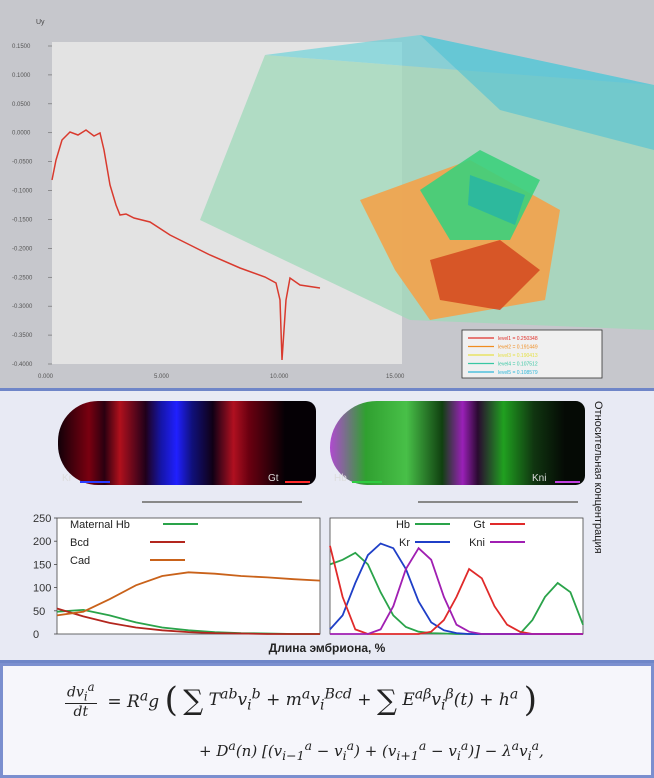 The width and height of the screenshot is (654, 778). I want to click on top-y-tick: 0.0500, so click(21, 105).